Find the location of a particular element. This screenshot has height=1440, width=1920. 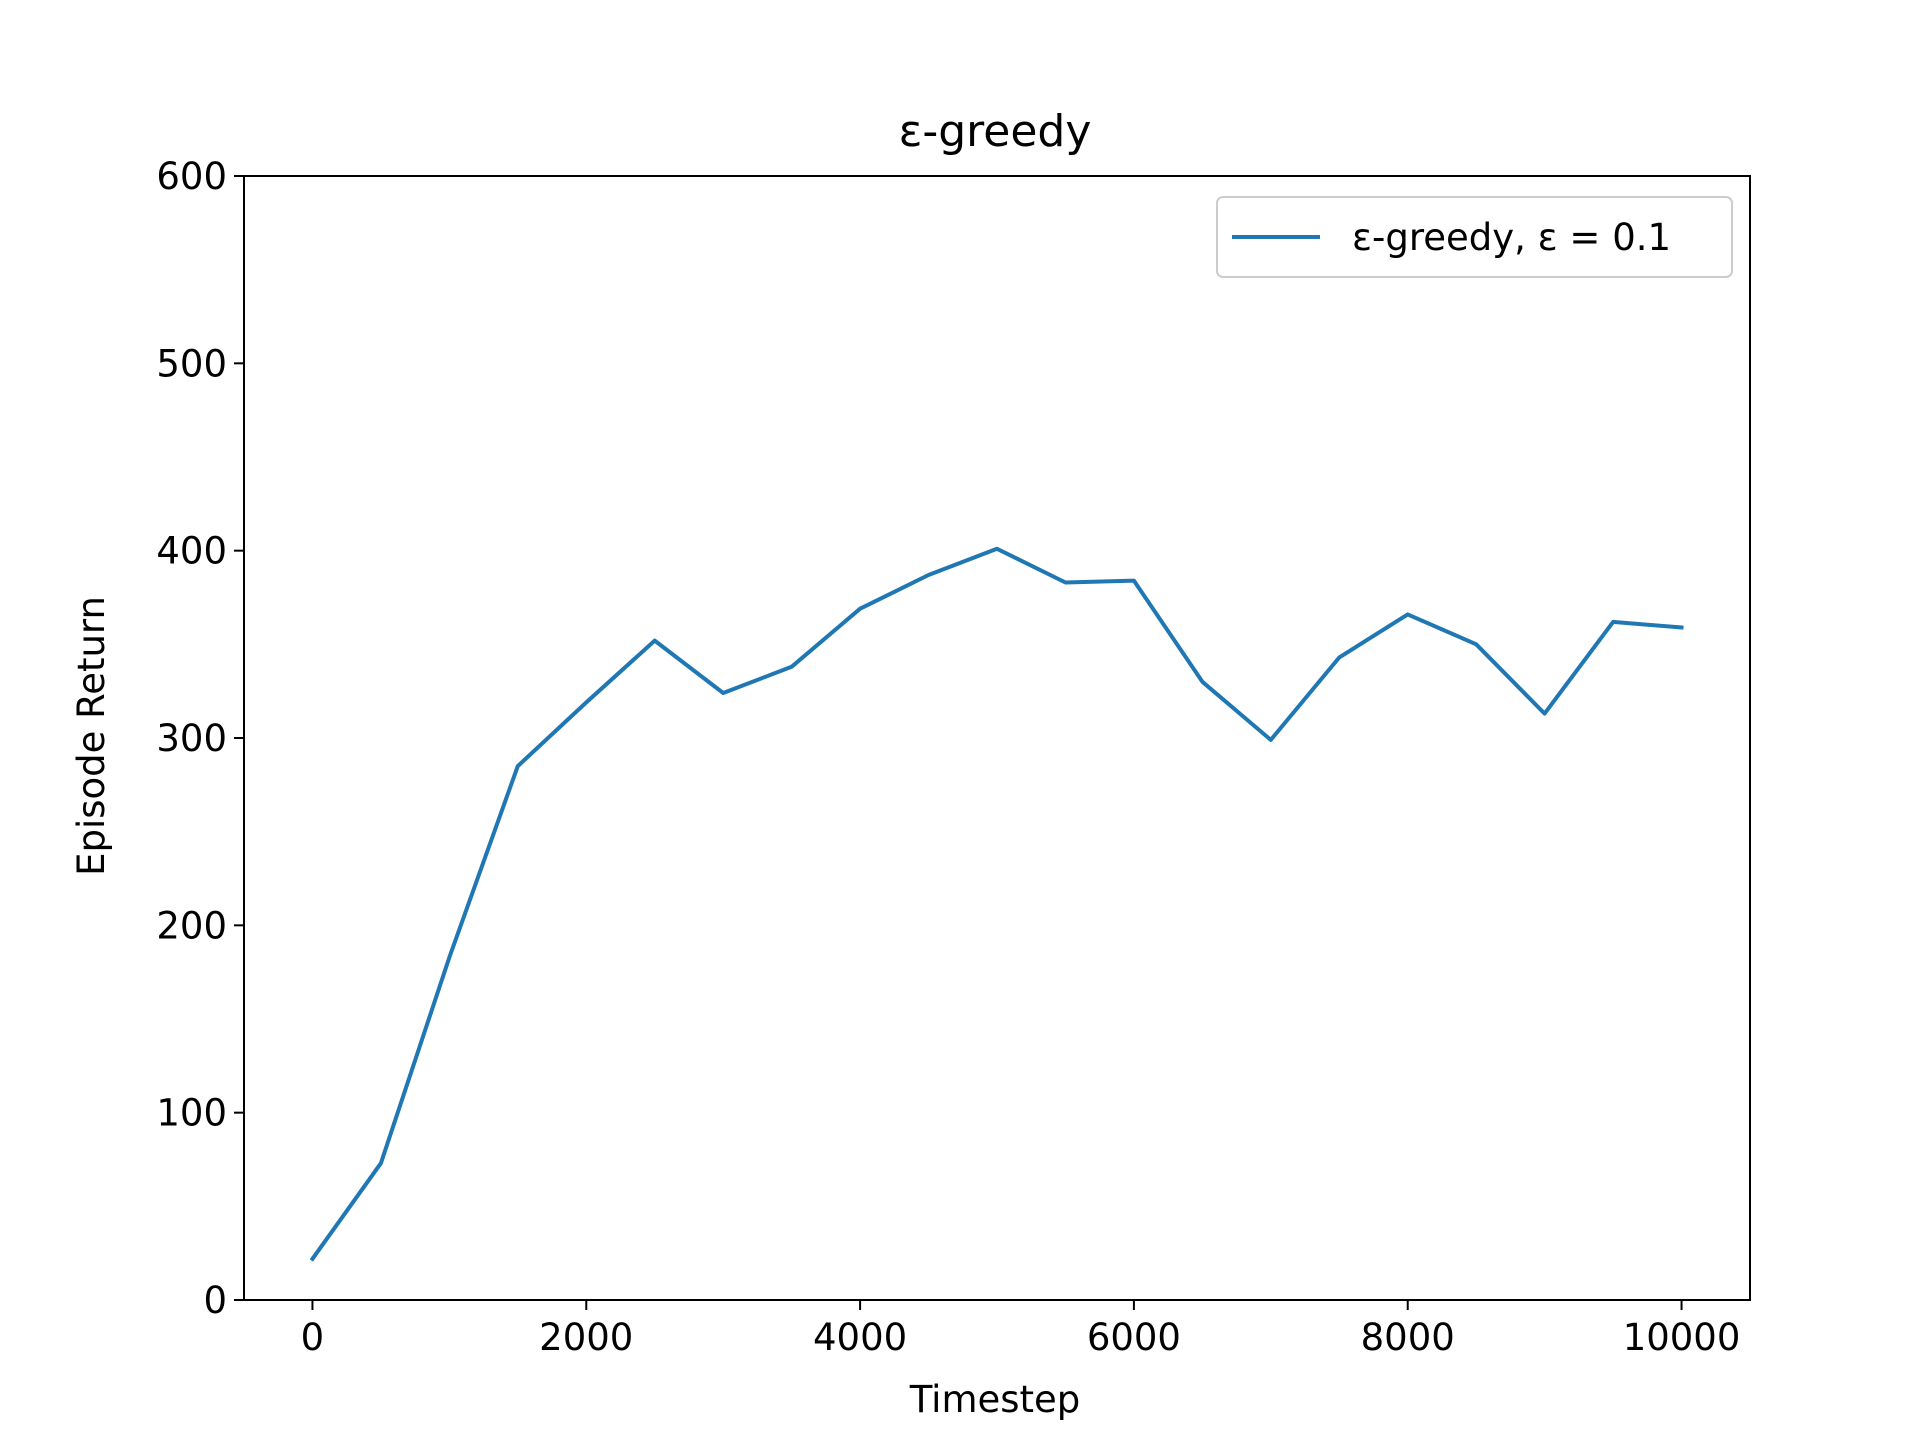

x-axis-label: Timestep is located at coordinates (995, 1399).